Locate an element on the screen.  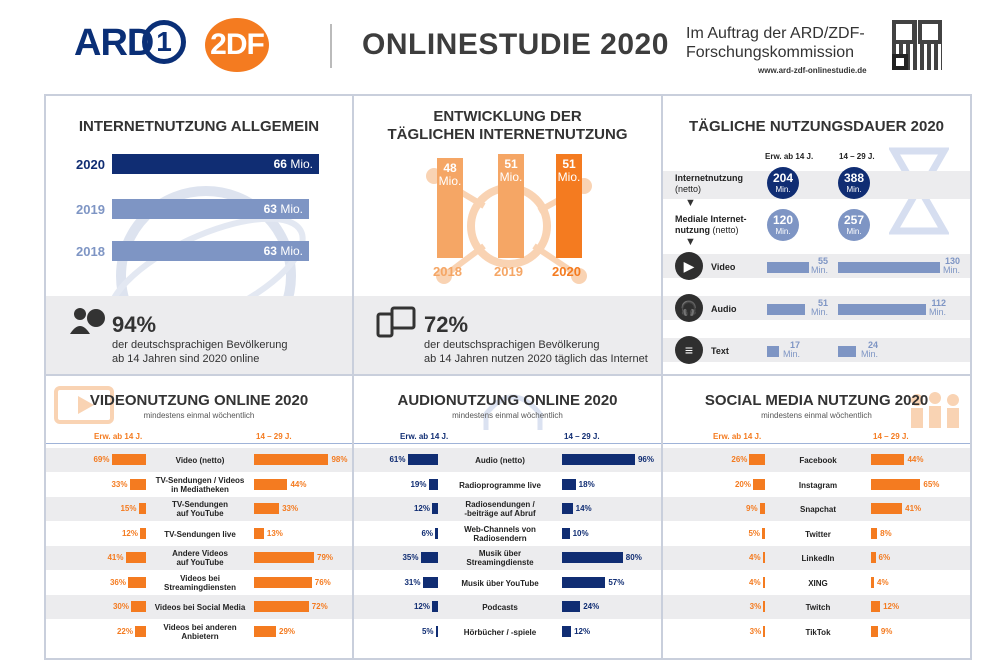
row-label-line-1: Video (netto) is located at coordinates (200, 460).